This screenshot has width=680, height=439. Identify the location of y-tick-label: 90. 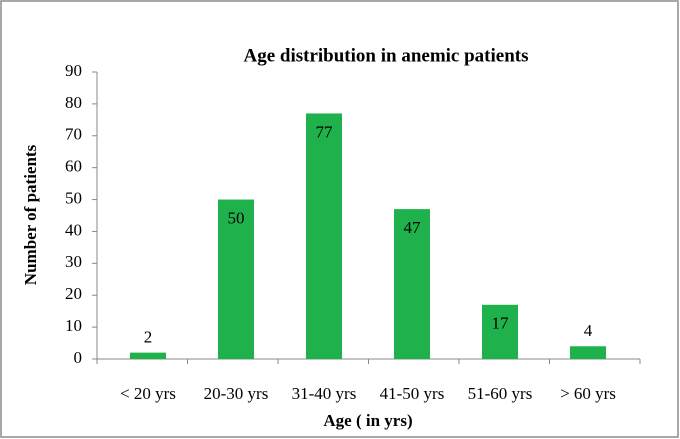
(73, 70).